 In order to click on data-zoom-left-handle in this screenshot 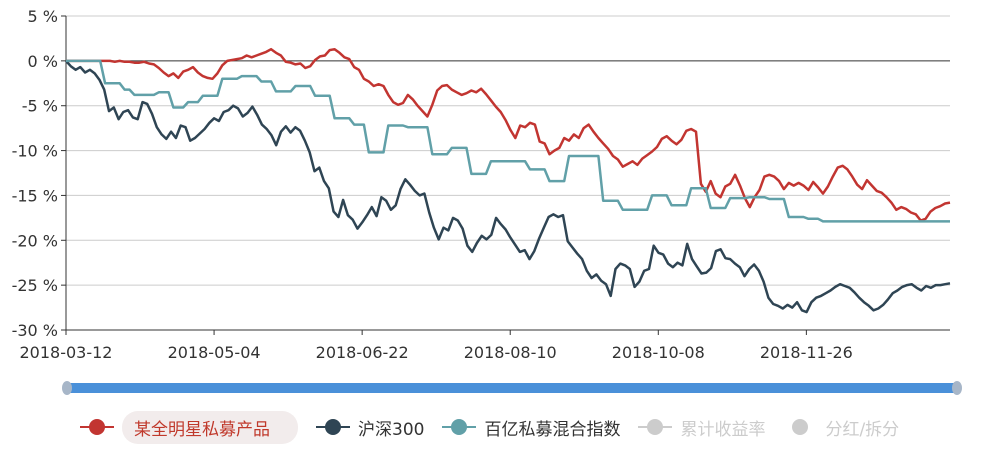, I will do `click(67, 388)`.